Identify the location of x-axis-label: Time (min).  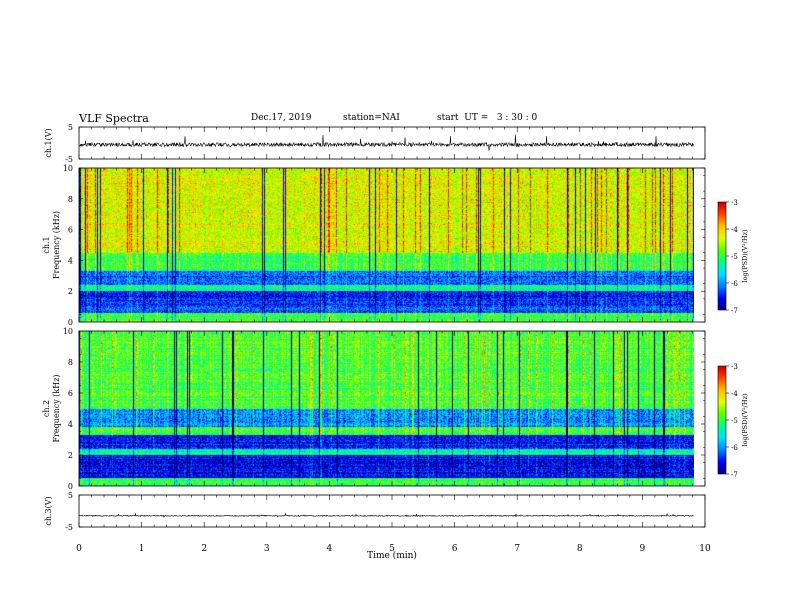
(392, 555).